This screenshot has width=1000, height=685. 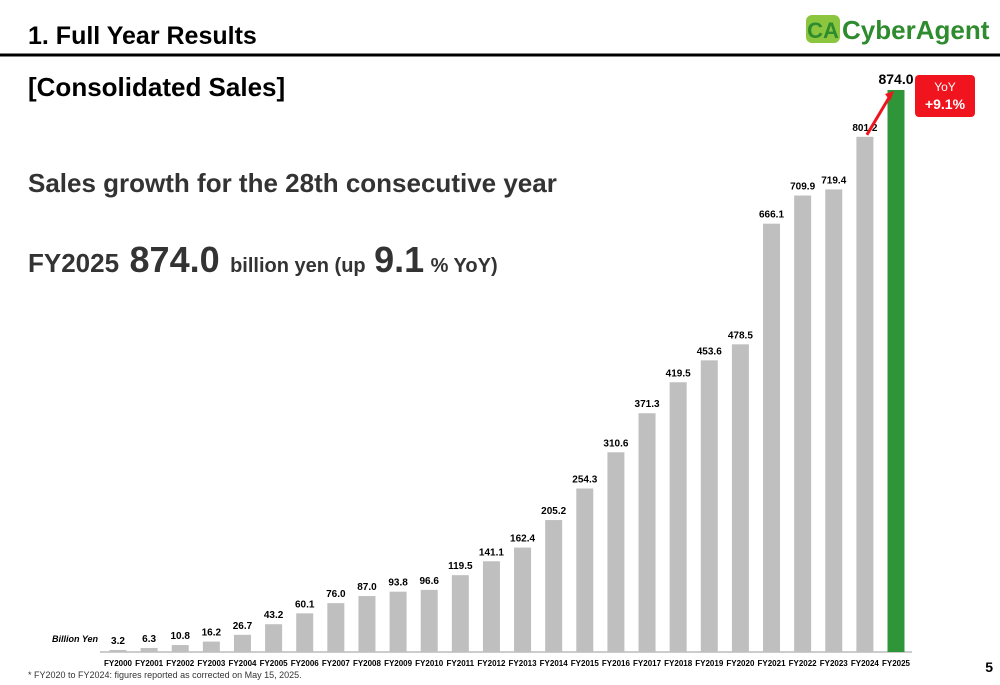 What do you see at coordinates (464, 266) in the screenshot?
I see `headline-part: % YoY)` at bounding box center [464, 266].